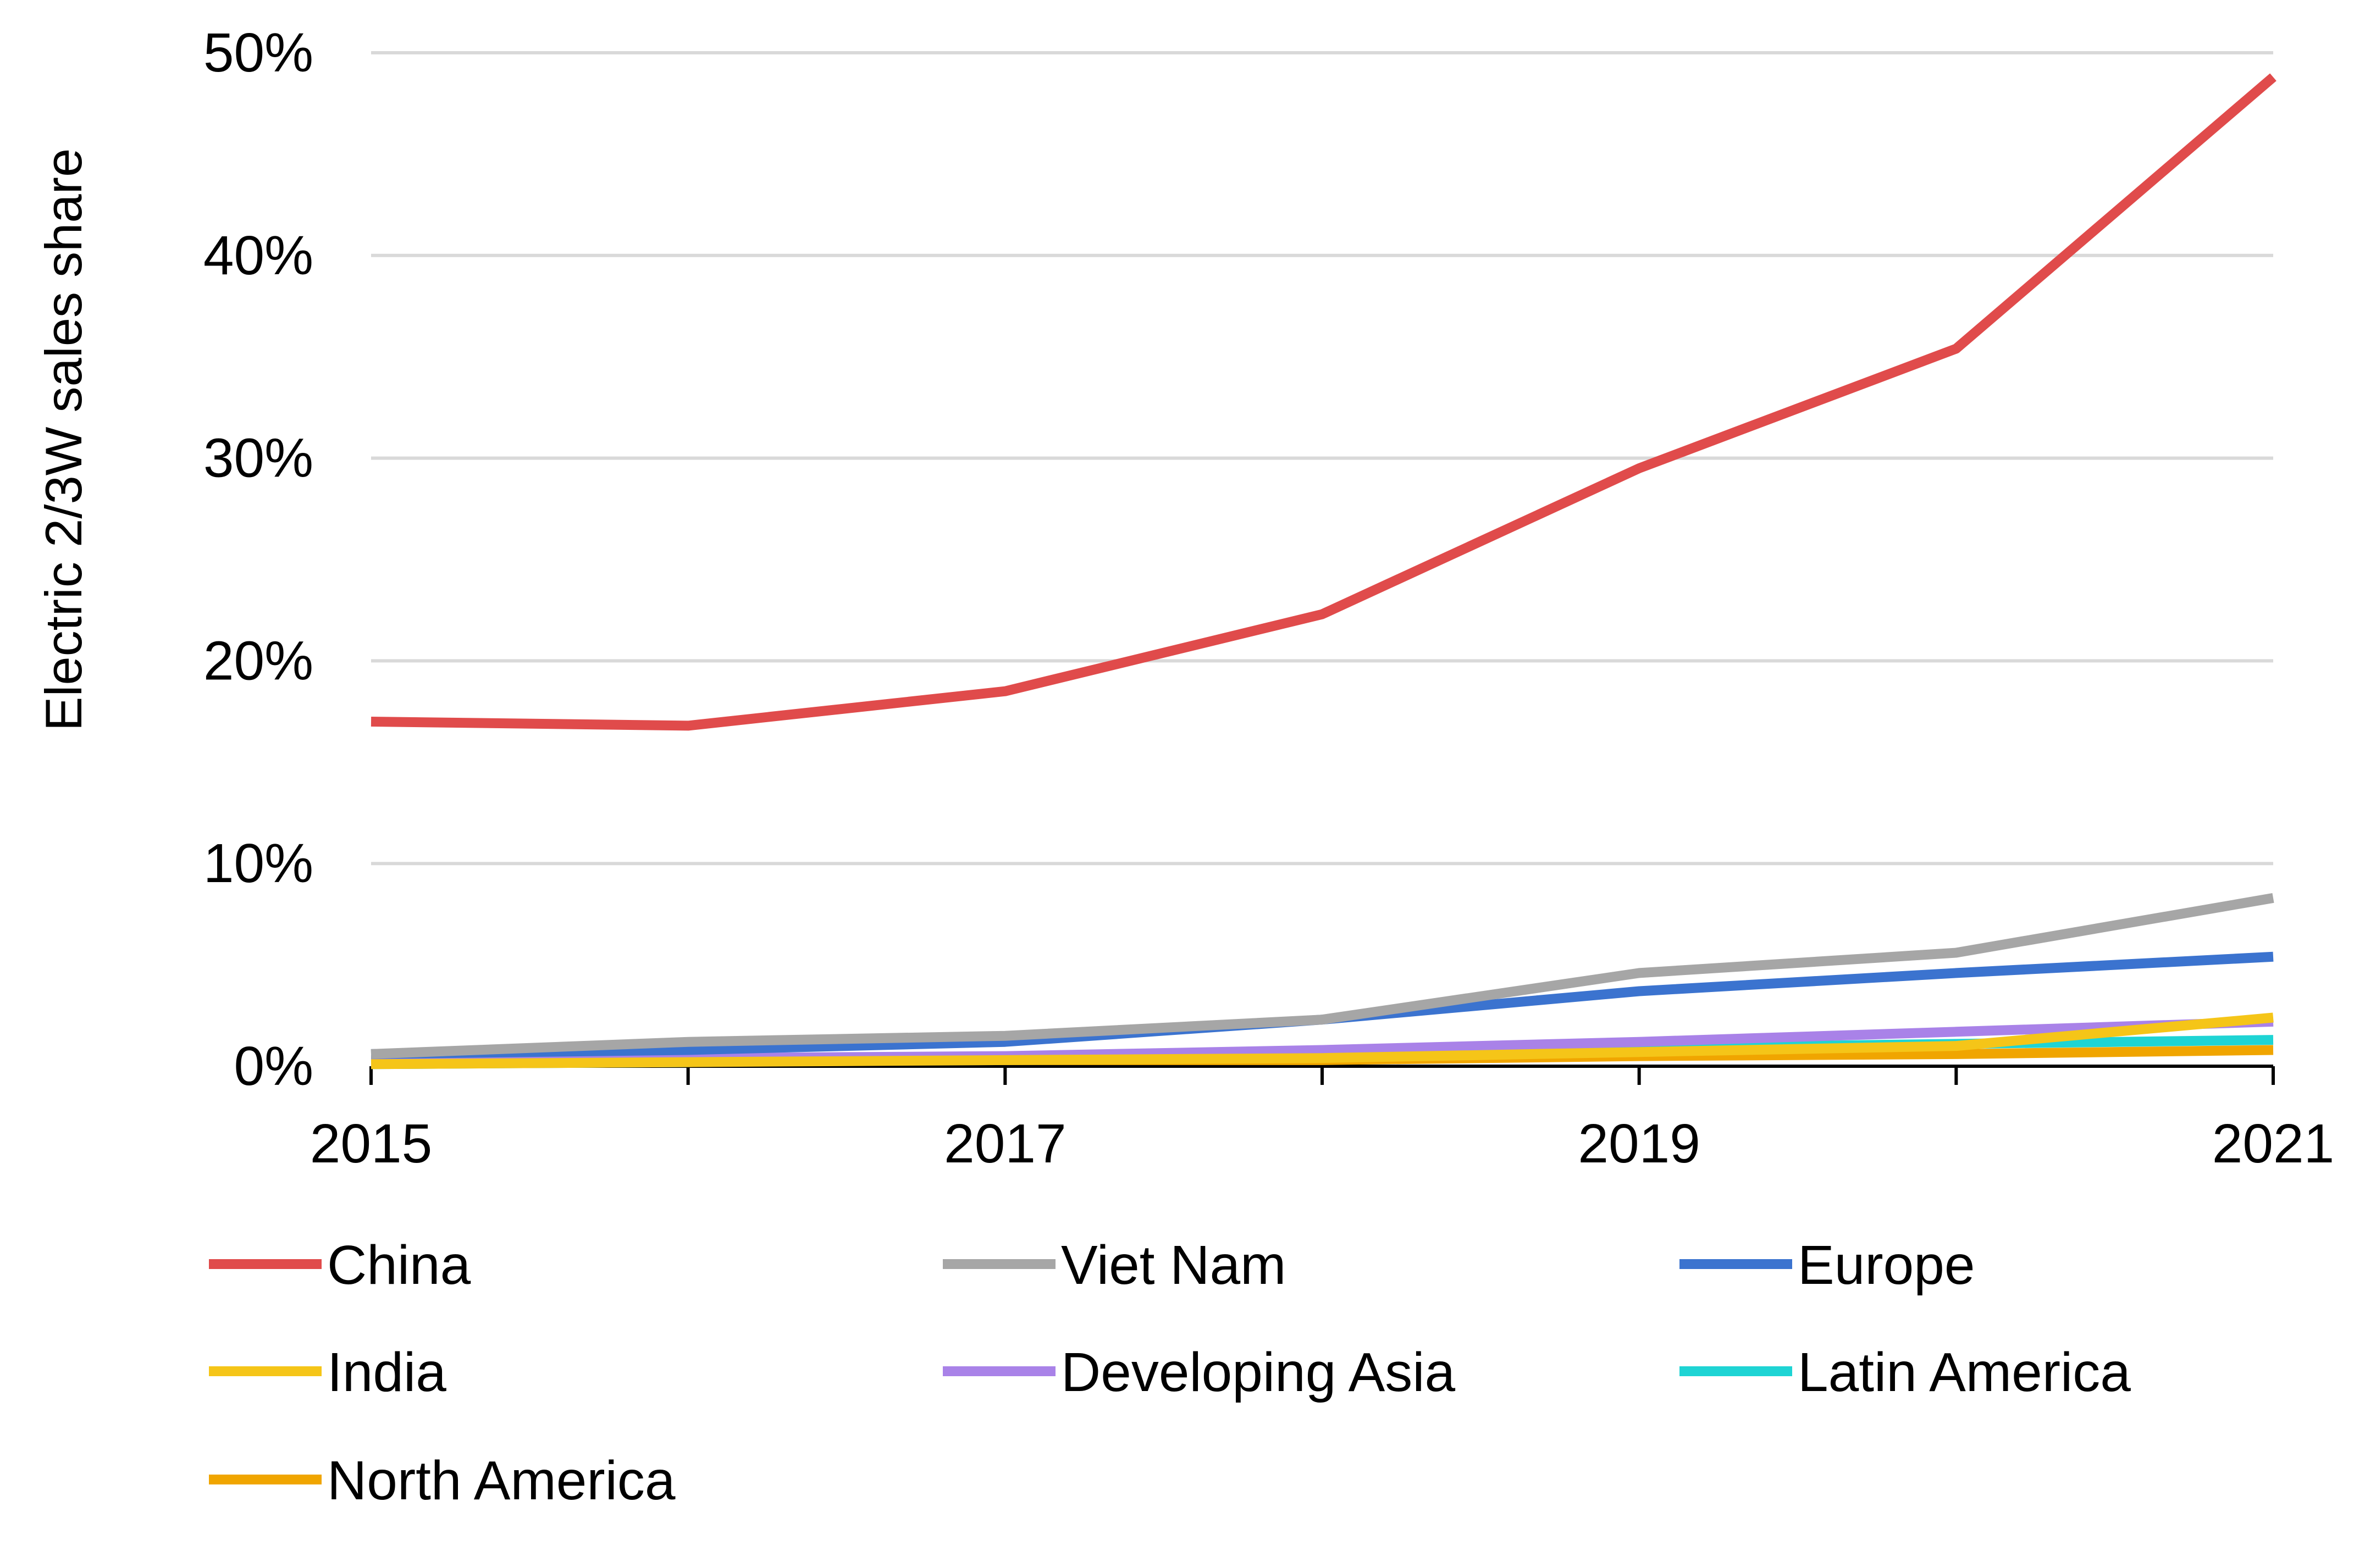 The height and width of the screenshot is (1568, 2376). Describe the element at coordinates (399, 1265) in the screenshot. I see `legend-label-china: China` at that location.